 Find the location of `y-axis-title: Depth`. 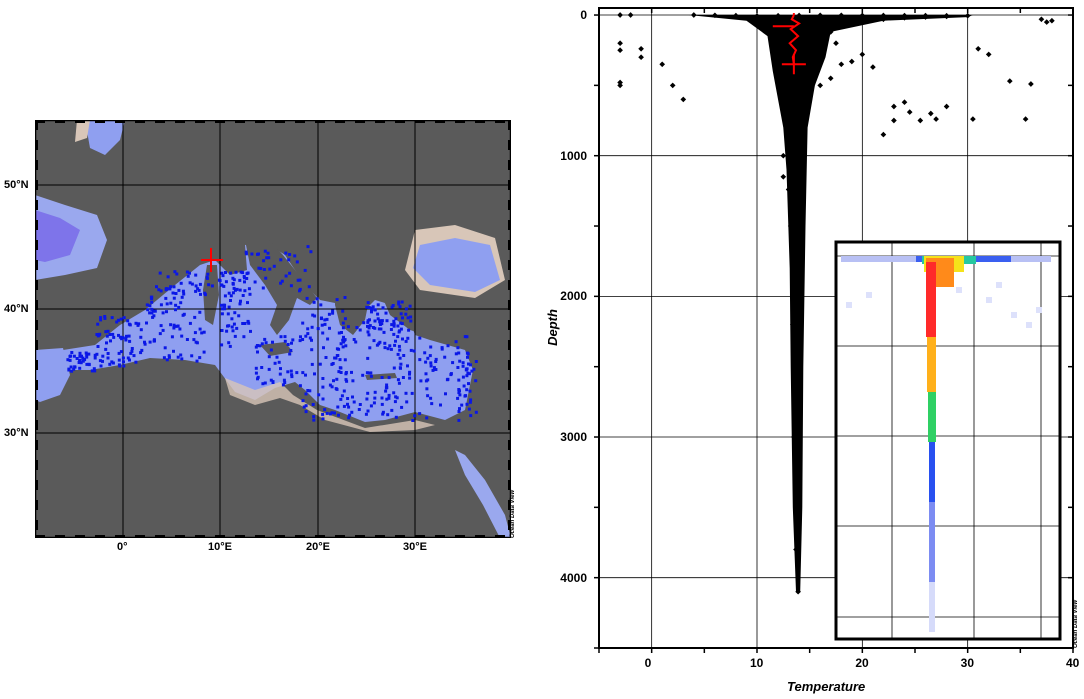

y-axis-title: Depth is located at coordinates (552, 327).